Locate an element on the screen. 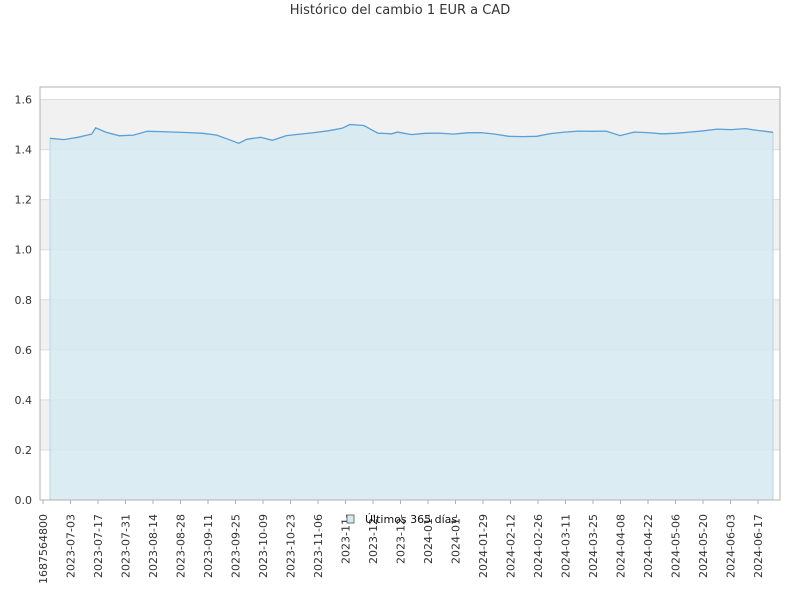  x-tick-label: 2024-02-12 is located at coordinates (511, 546).